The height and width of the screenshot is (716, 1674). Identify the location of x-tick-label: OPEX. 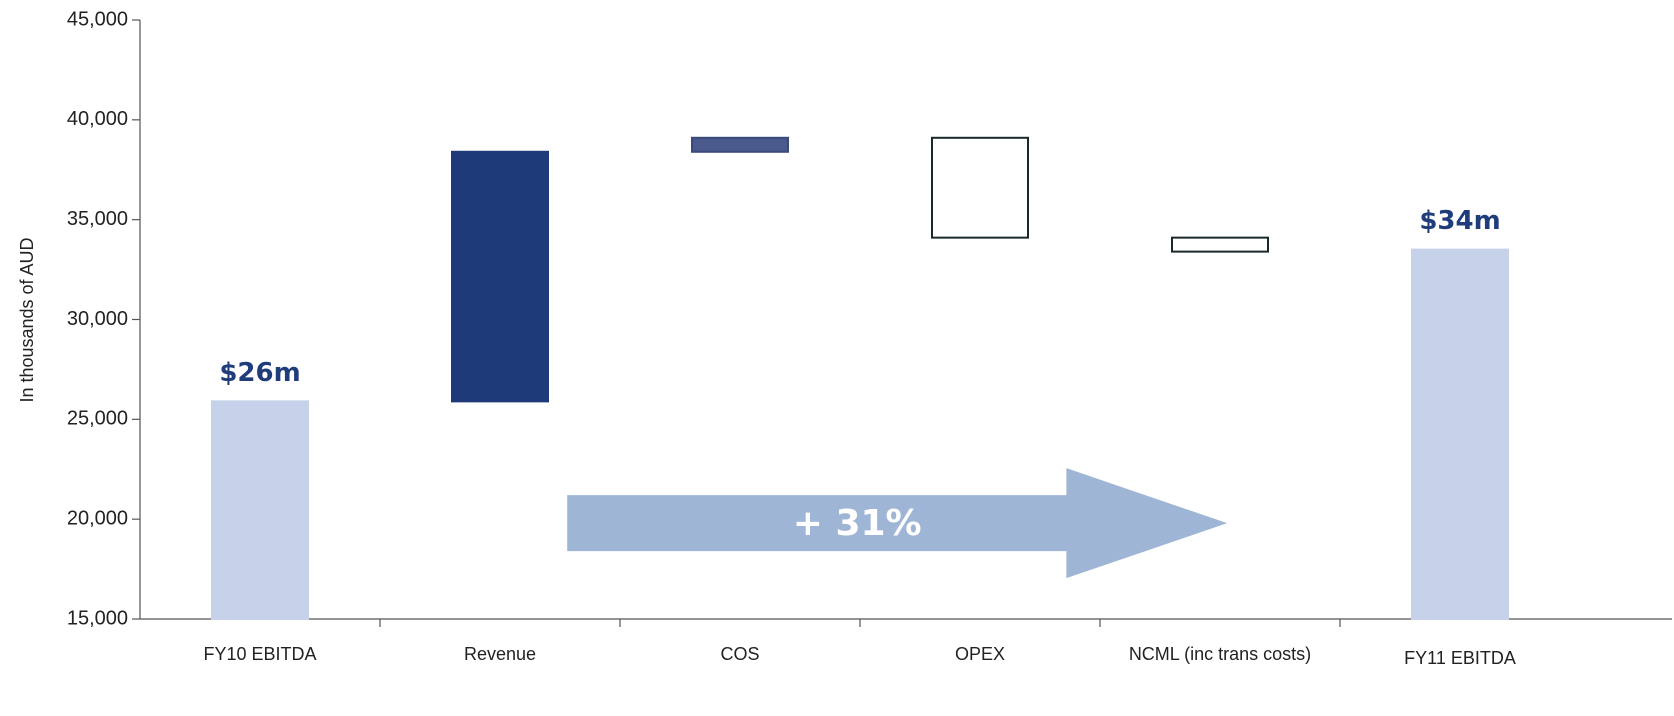
(980, 654).